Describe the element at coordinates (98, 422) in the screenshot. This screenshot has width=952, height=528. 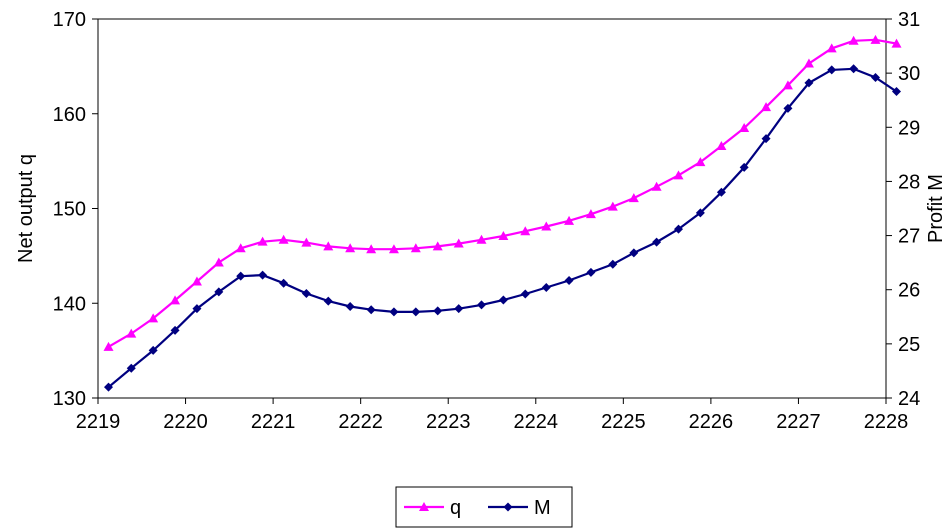
I see `x-tick-label: 2219` at that location.